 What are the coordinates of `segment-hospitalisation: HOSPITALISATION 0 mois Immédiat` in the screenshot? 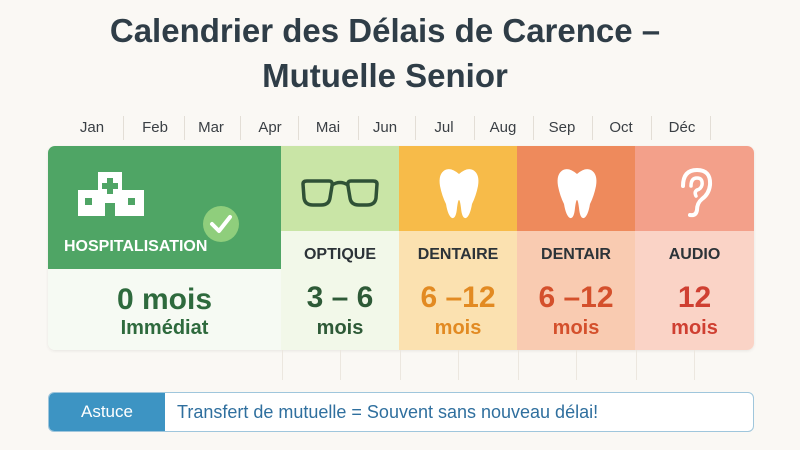 It's located at (164, 248).